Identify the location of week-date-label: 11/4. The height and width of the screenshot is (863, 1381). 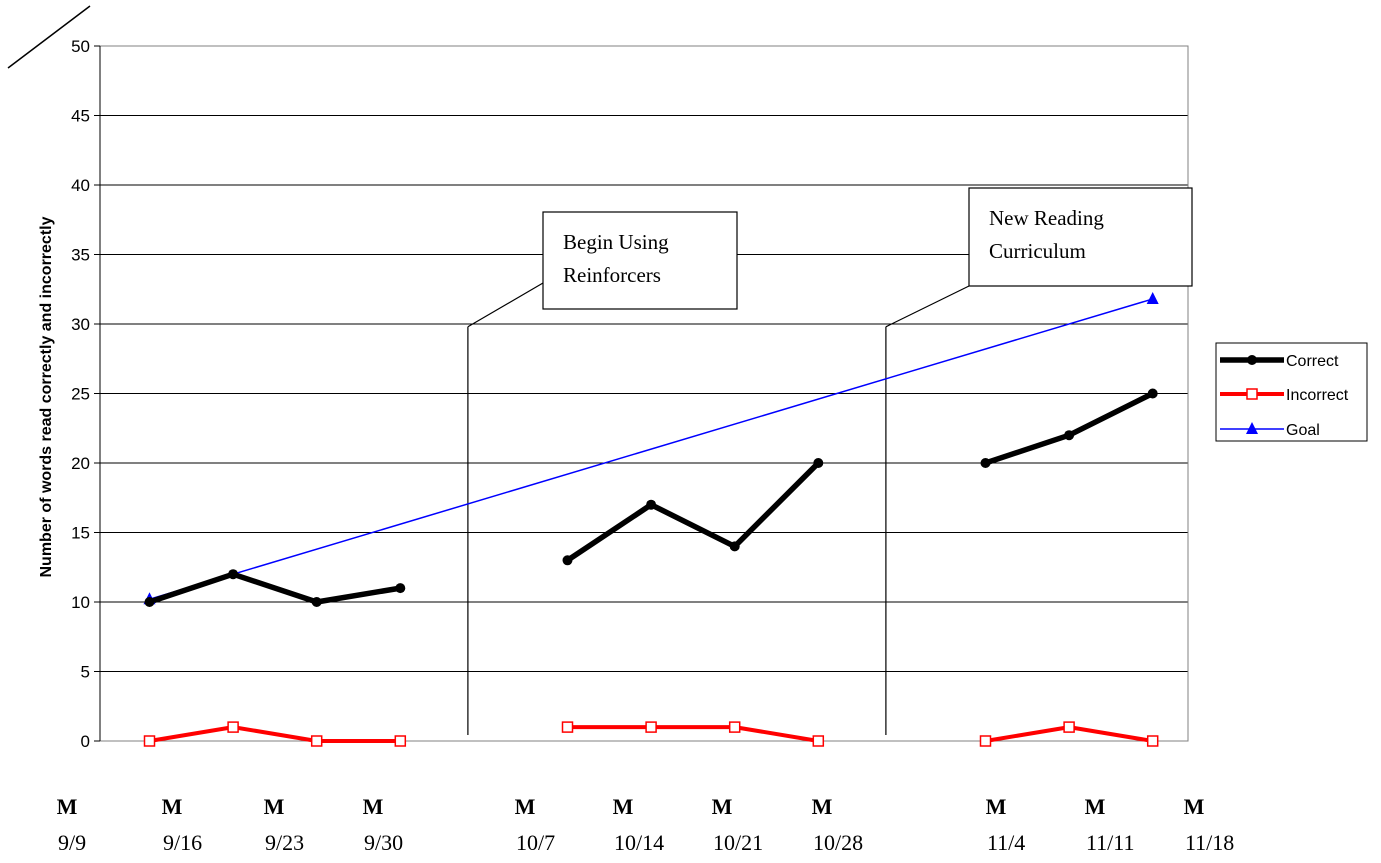
(1006, 842).